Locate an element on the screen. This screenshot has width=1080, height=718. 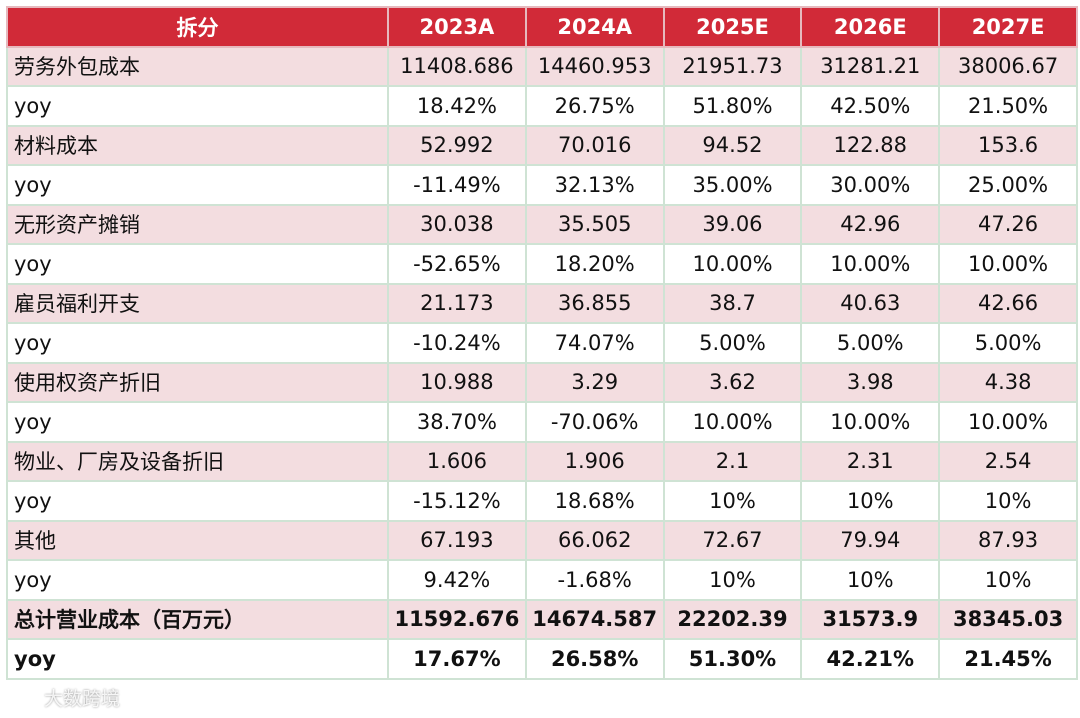
value-cell: 35.00% is located at coordinates (732, 185).